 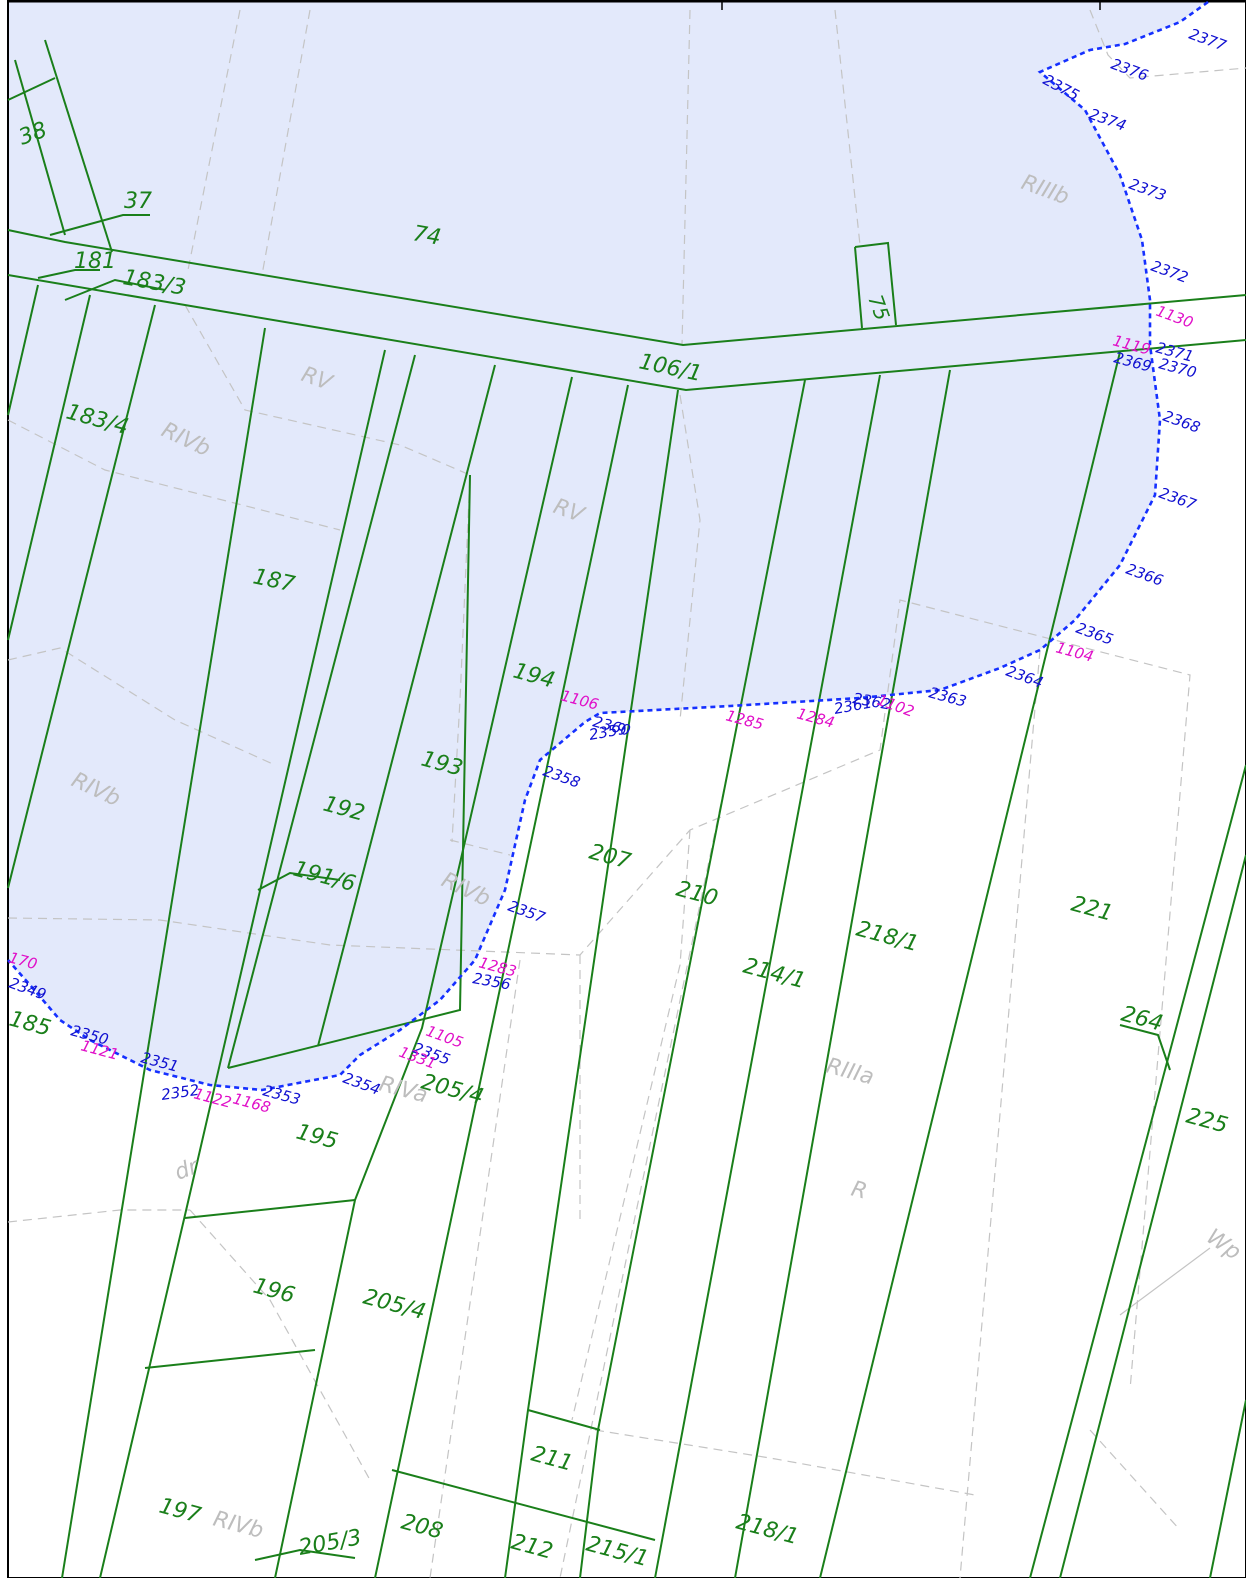 I want to click on point-label: 2368, so click(x=1182, y=422).